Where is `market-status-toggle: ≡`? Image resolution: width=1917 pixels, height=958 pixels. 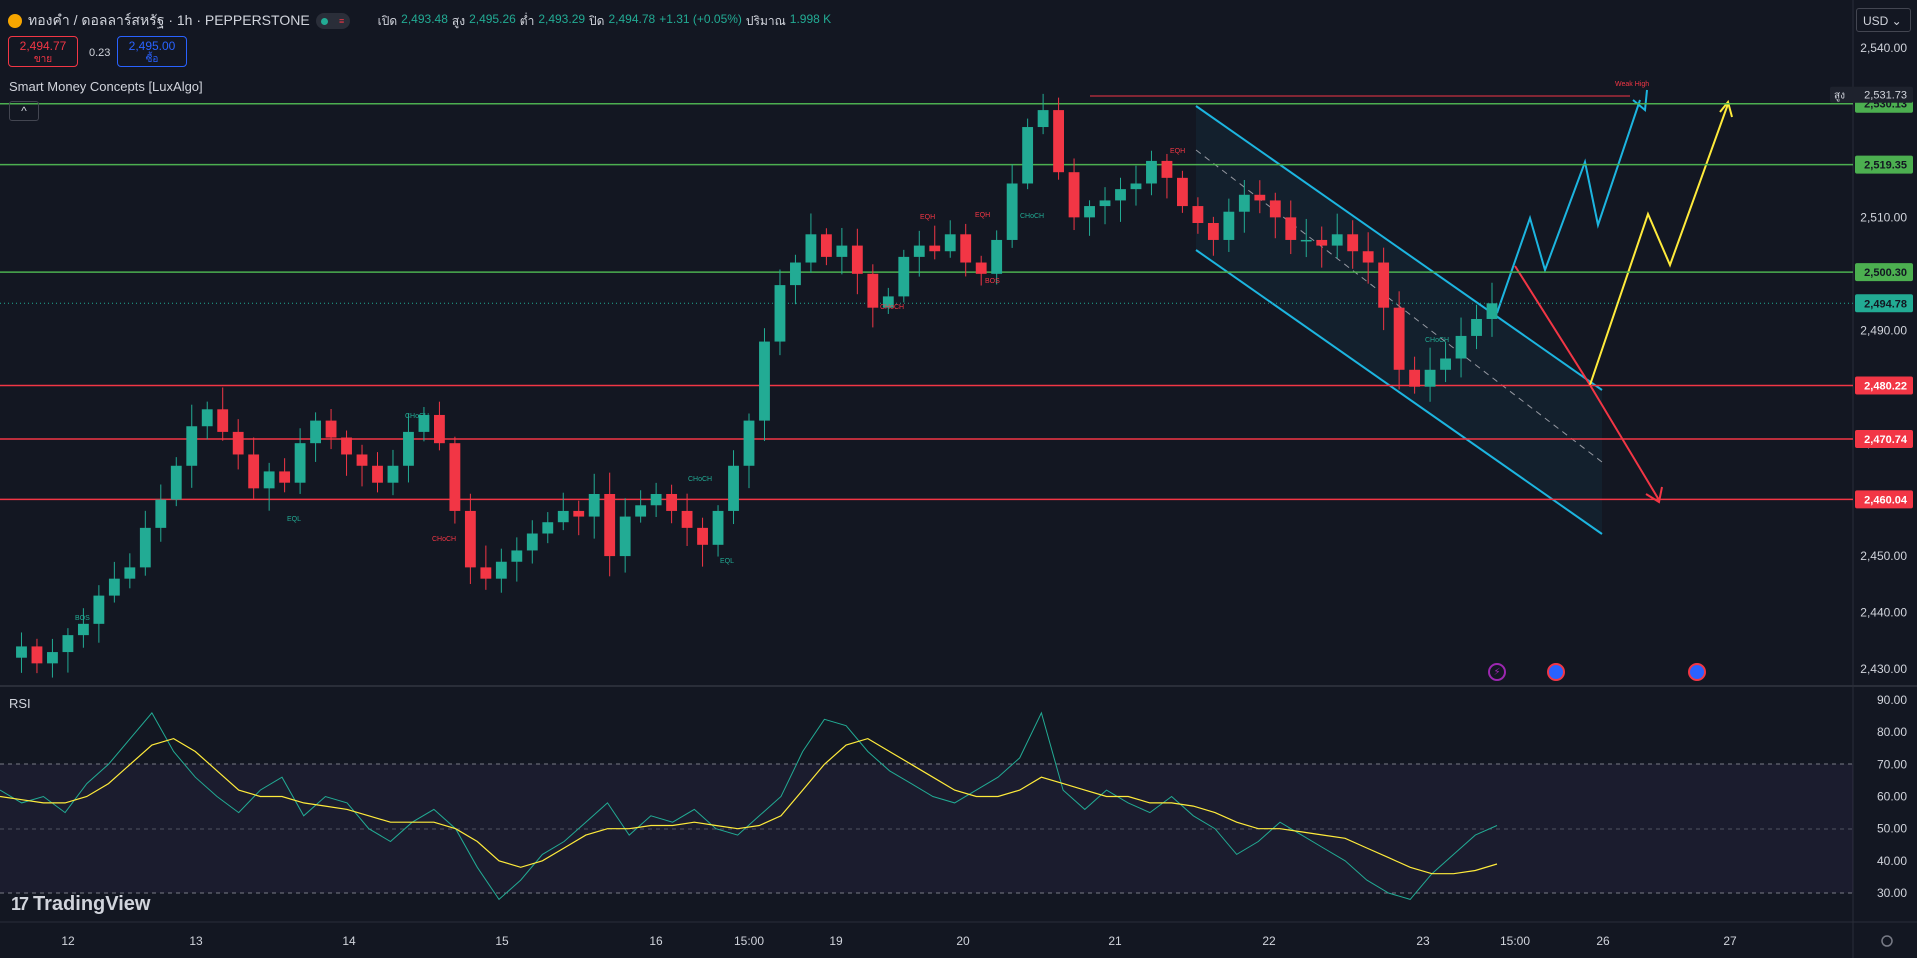
market-status-toggle: ≡ is located at coordinates (332, 21).